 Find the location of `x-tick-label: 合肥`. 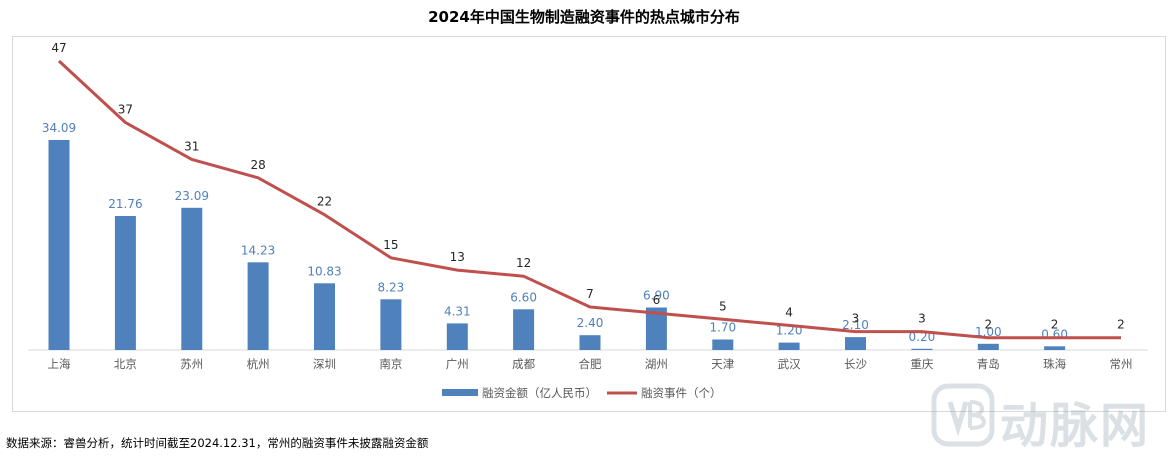

x-tick-label: 合肥 is located at coordinates (590, 364).